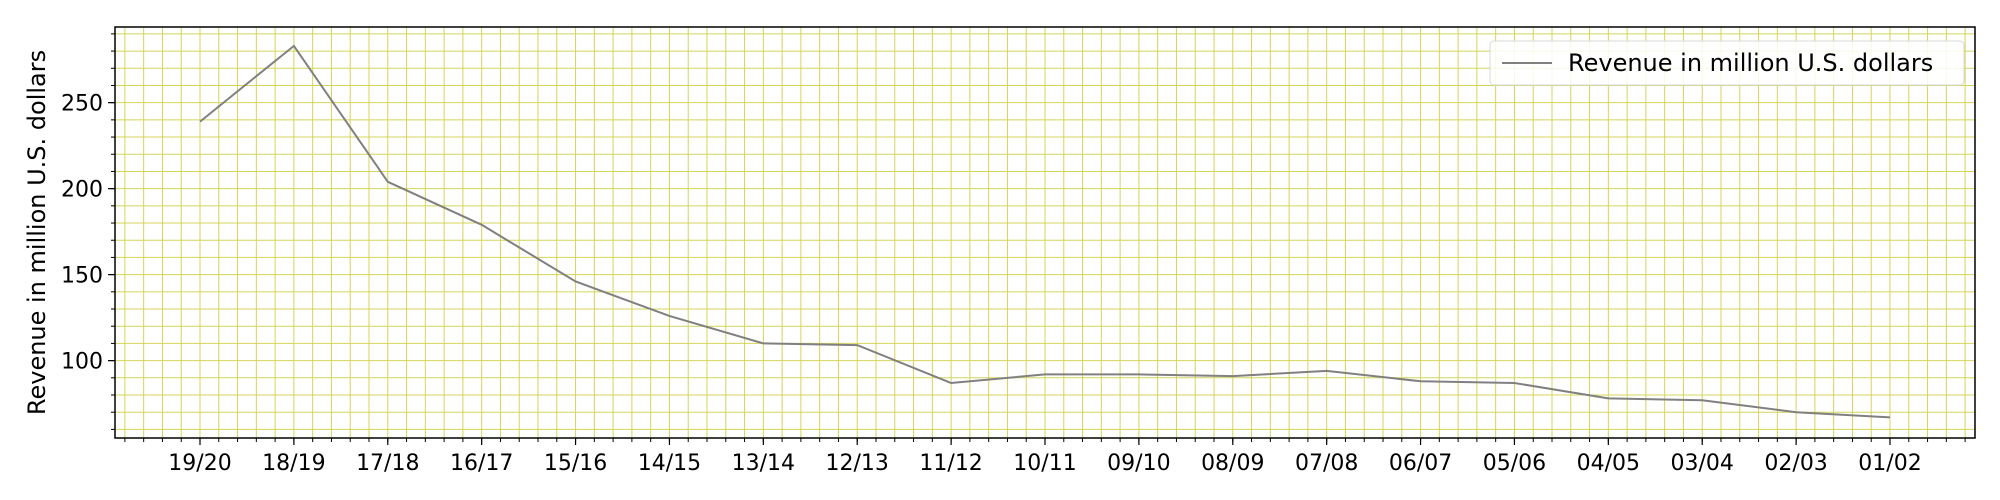 Image resolution: width=2000 pixels, height=500 pixels. Describe the element at coordinates (763, 463) in the screenshot. I see `x-tick-label: 13/14` at that location.